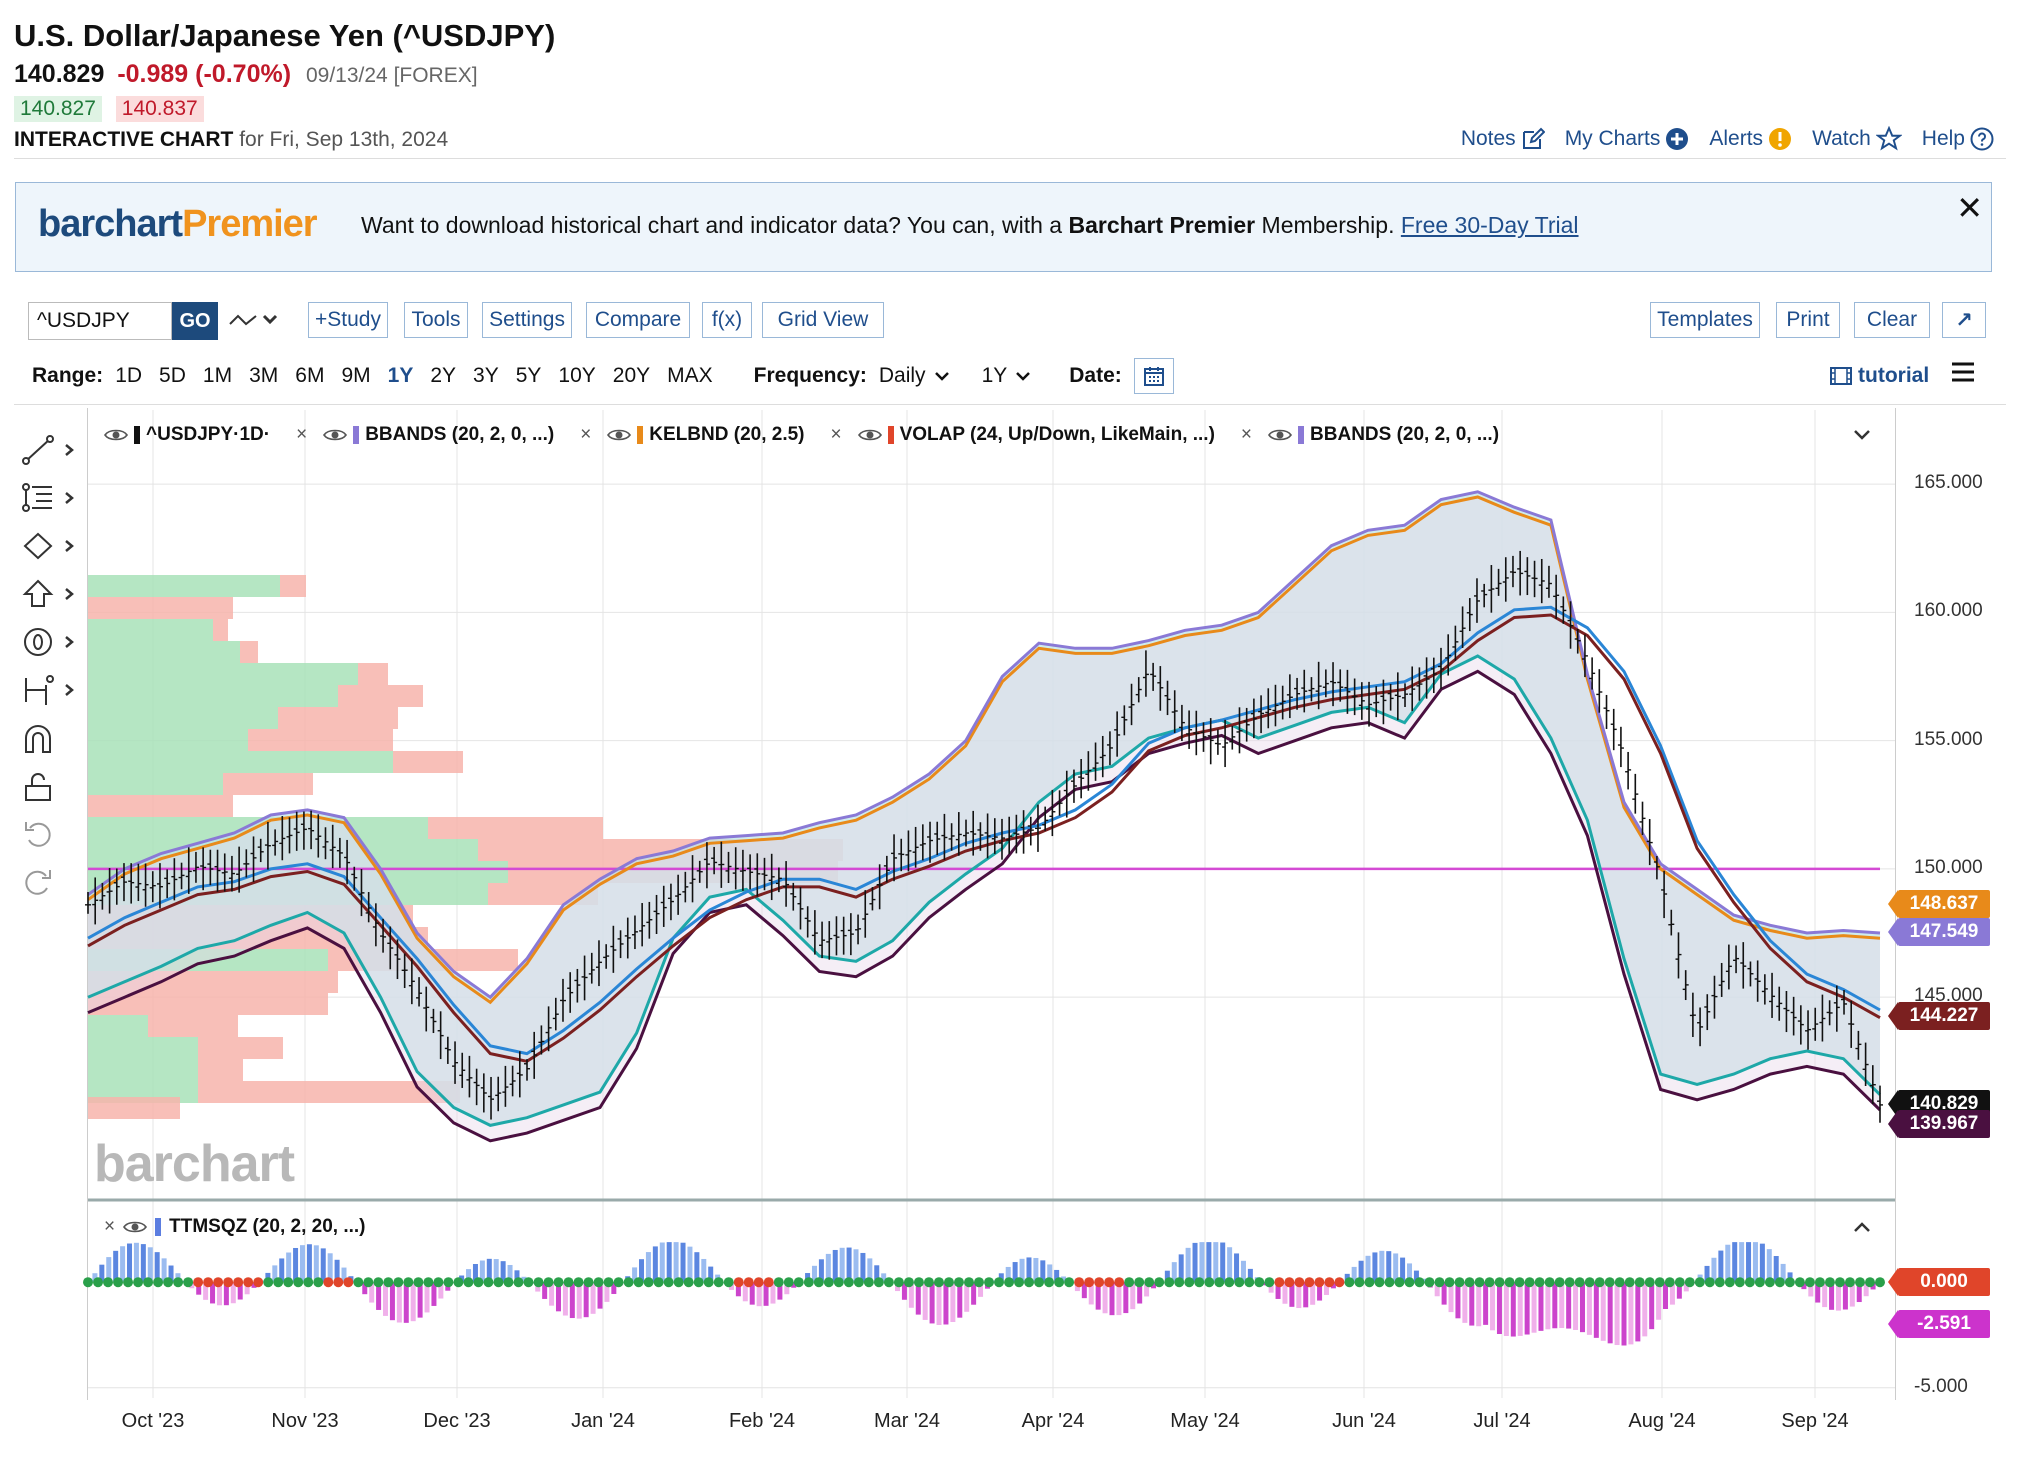 The width and height of the screenshot is (2020, 1468). Describe the element at coordinates (195, 321) in the screenshot. I see `go-button: GO` at that location.